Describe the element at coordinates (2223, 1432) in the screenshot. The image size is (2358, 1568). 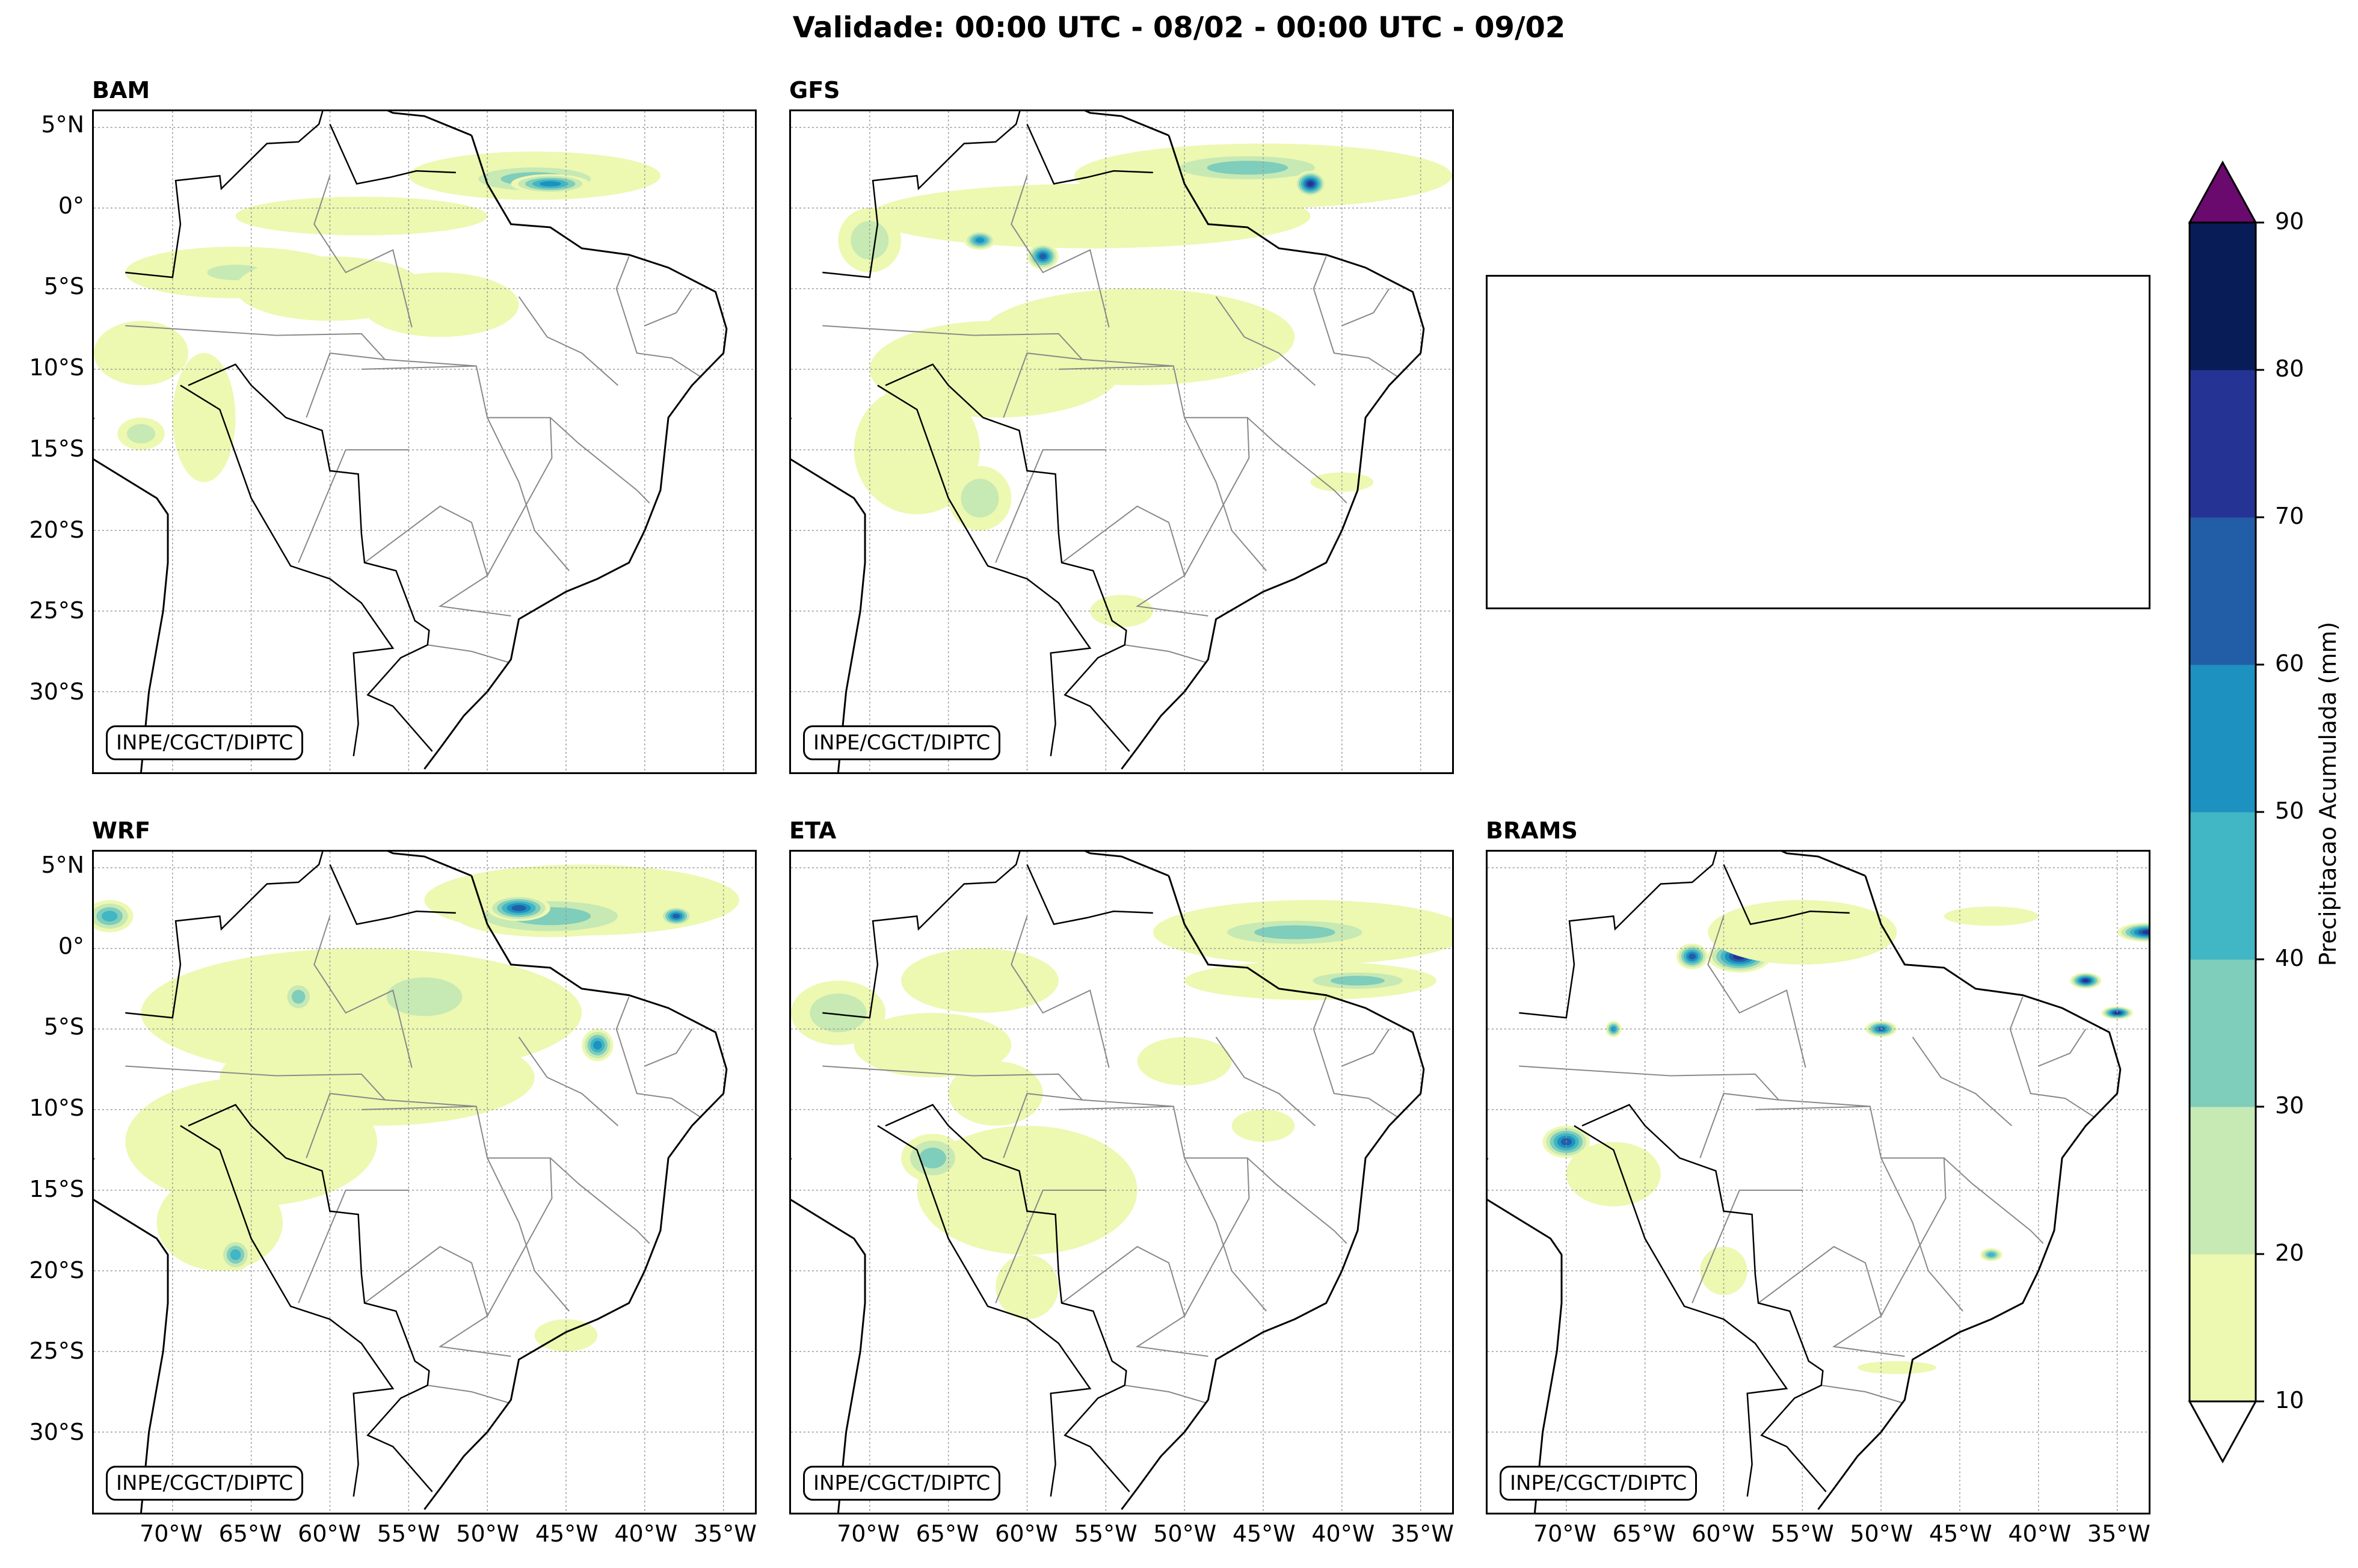
I see `colorbar-under-extension` at that location.